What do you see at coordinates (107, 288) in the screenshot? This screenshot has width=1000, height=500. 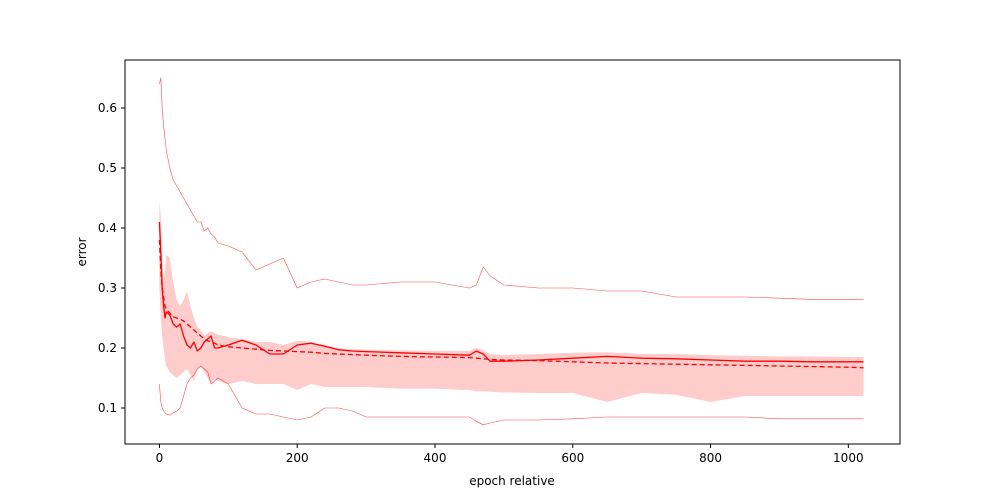 I see `y-tick-label: 0.3` at bounding box center [107, 288].